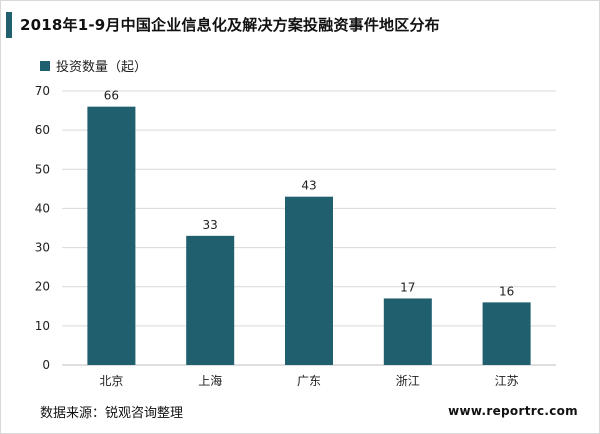 This screenshot has height=434, width=600. What do you see at coordinates (111, 96) in the screenshot?
I see `bar-value-label: 66` at bounding box center [111, 96].